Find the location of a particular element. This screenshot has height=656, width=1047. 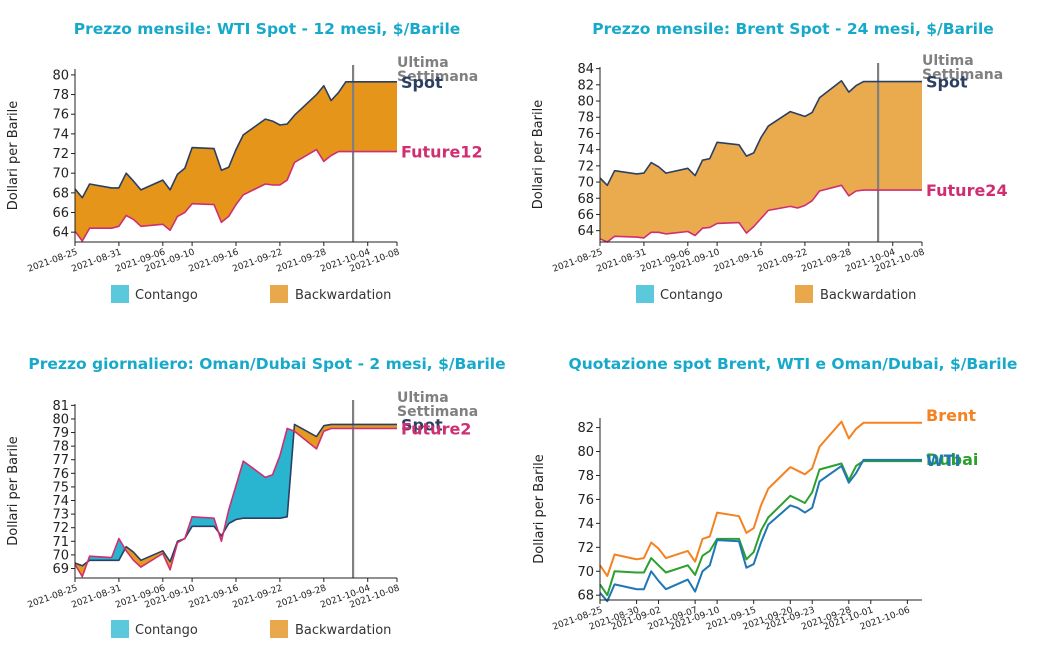

series-line-wti is located at coordinates (760, 530).